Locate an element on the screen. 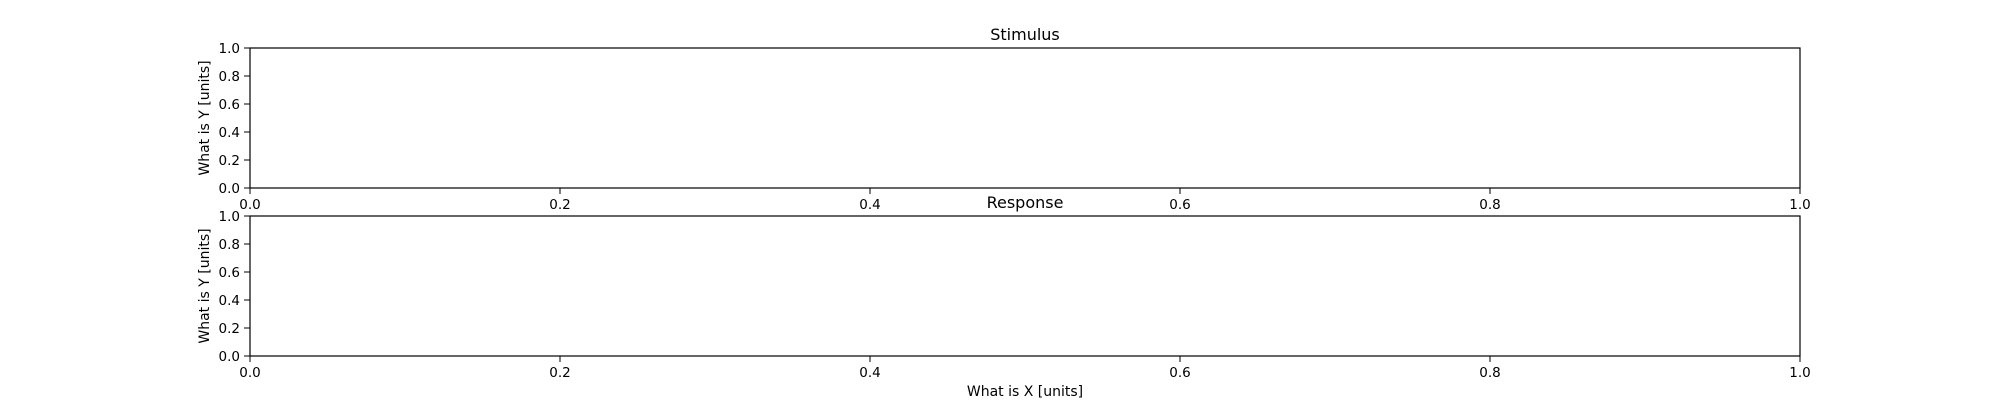  stimulus-x-tick-label: 1.0 is located at coordinates (1799, 205).